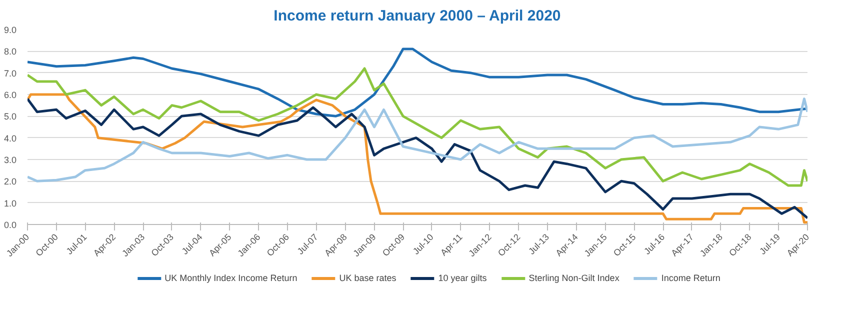 The image size is (850, 322). Describe the element at coordinates (10, 203) in the screenshot. I see `y-tick-label: 1.0` at that location.